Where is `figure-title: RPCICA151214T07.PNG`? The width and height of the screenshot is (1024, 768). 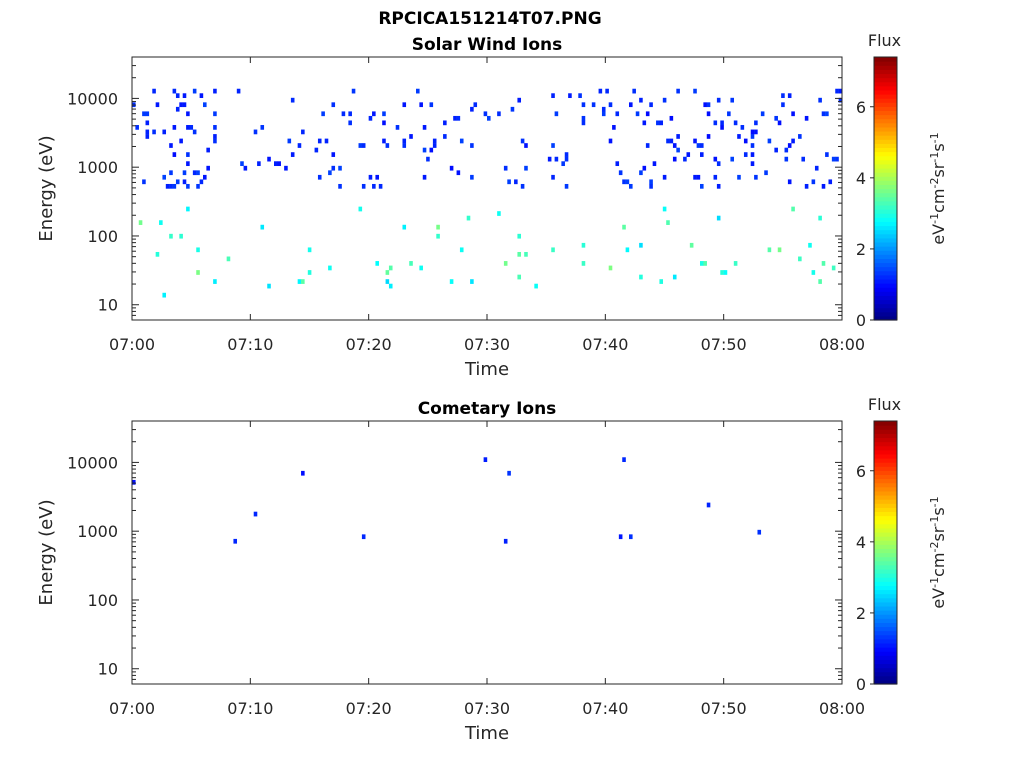 figure-title: RPCICA151214T07.PNG is located at coordinates (489, 19).